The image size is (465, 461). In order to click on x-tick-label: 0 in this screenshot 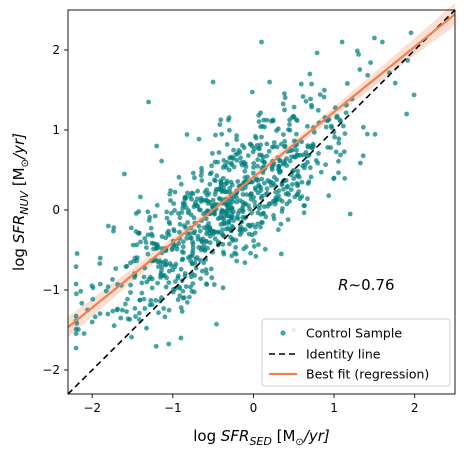, I will do `click(254, 408)`.